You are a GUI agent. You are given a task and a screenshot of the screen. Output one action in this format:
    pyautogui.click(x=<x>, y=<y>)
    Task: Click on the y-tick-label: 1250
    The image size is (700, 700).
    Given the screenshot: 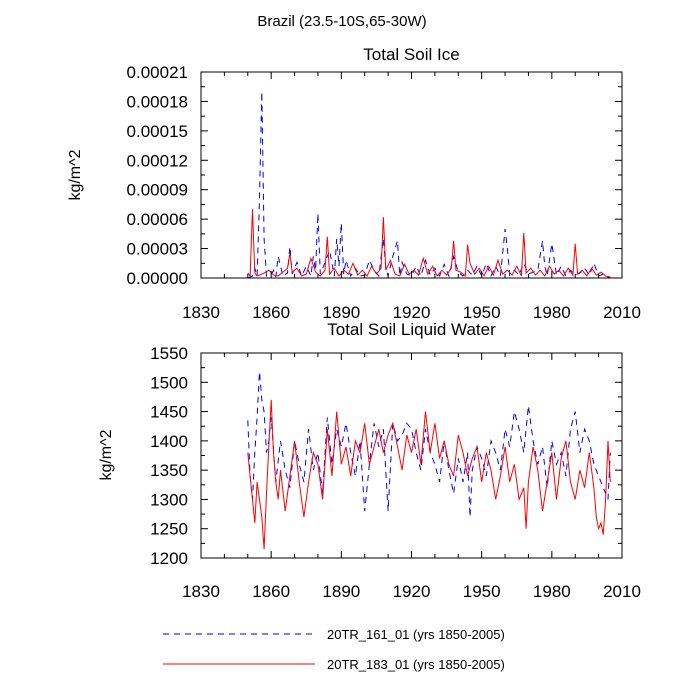 What is the action you would take?
    pyautogui.click(x=169, y=529)
    